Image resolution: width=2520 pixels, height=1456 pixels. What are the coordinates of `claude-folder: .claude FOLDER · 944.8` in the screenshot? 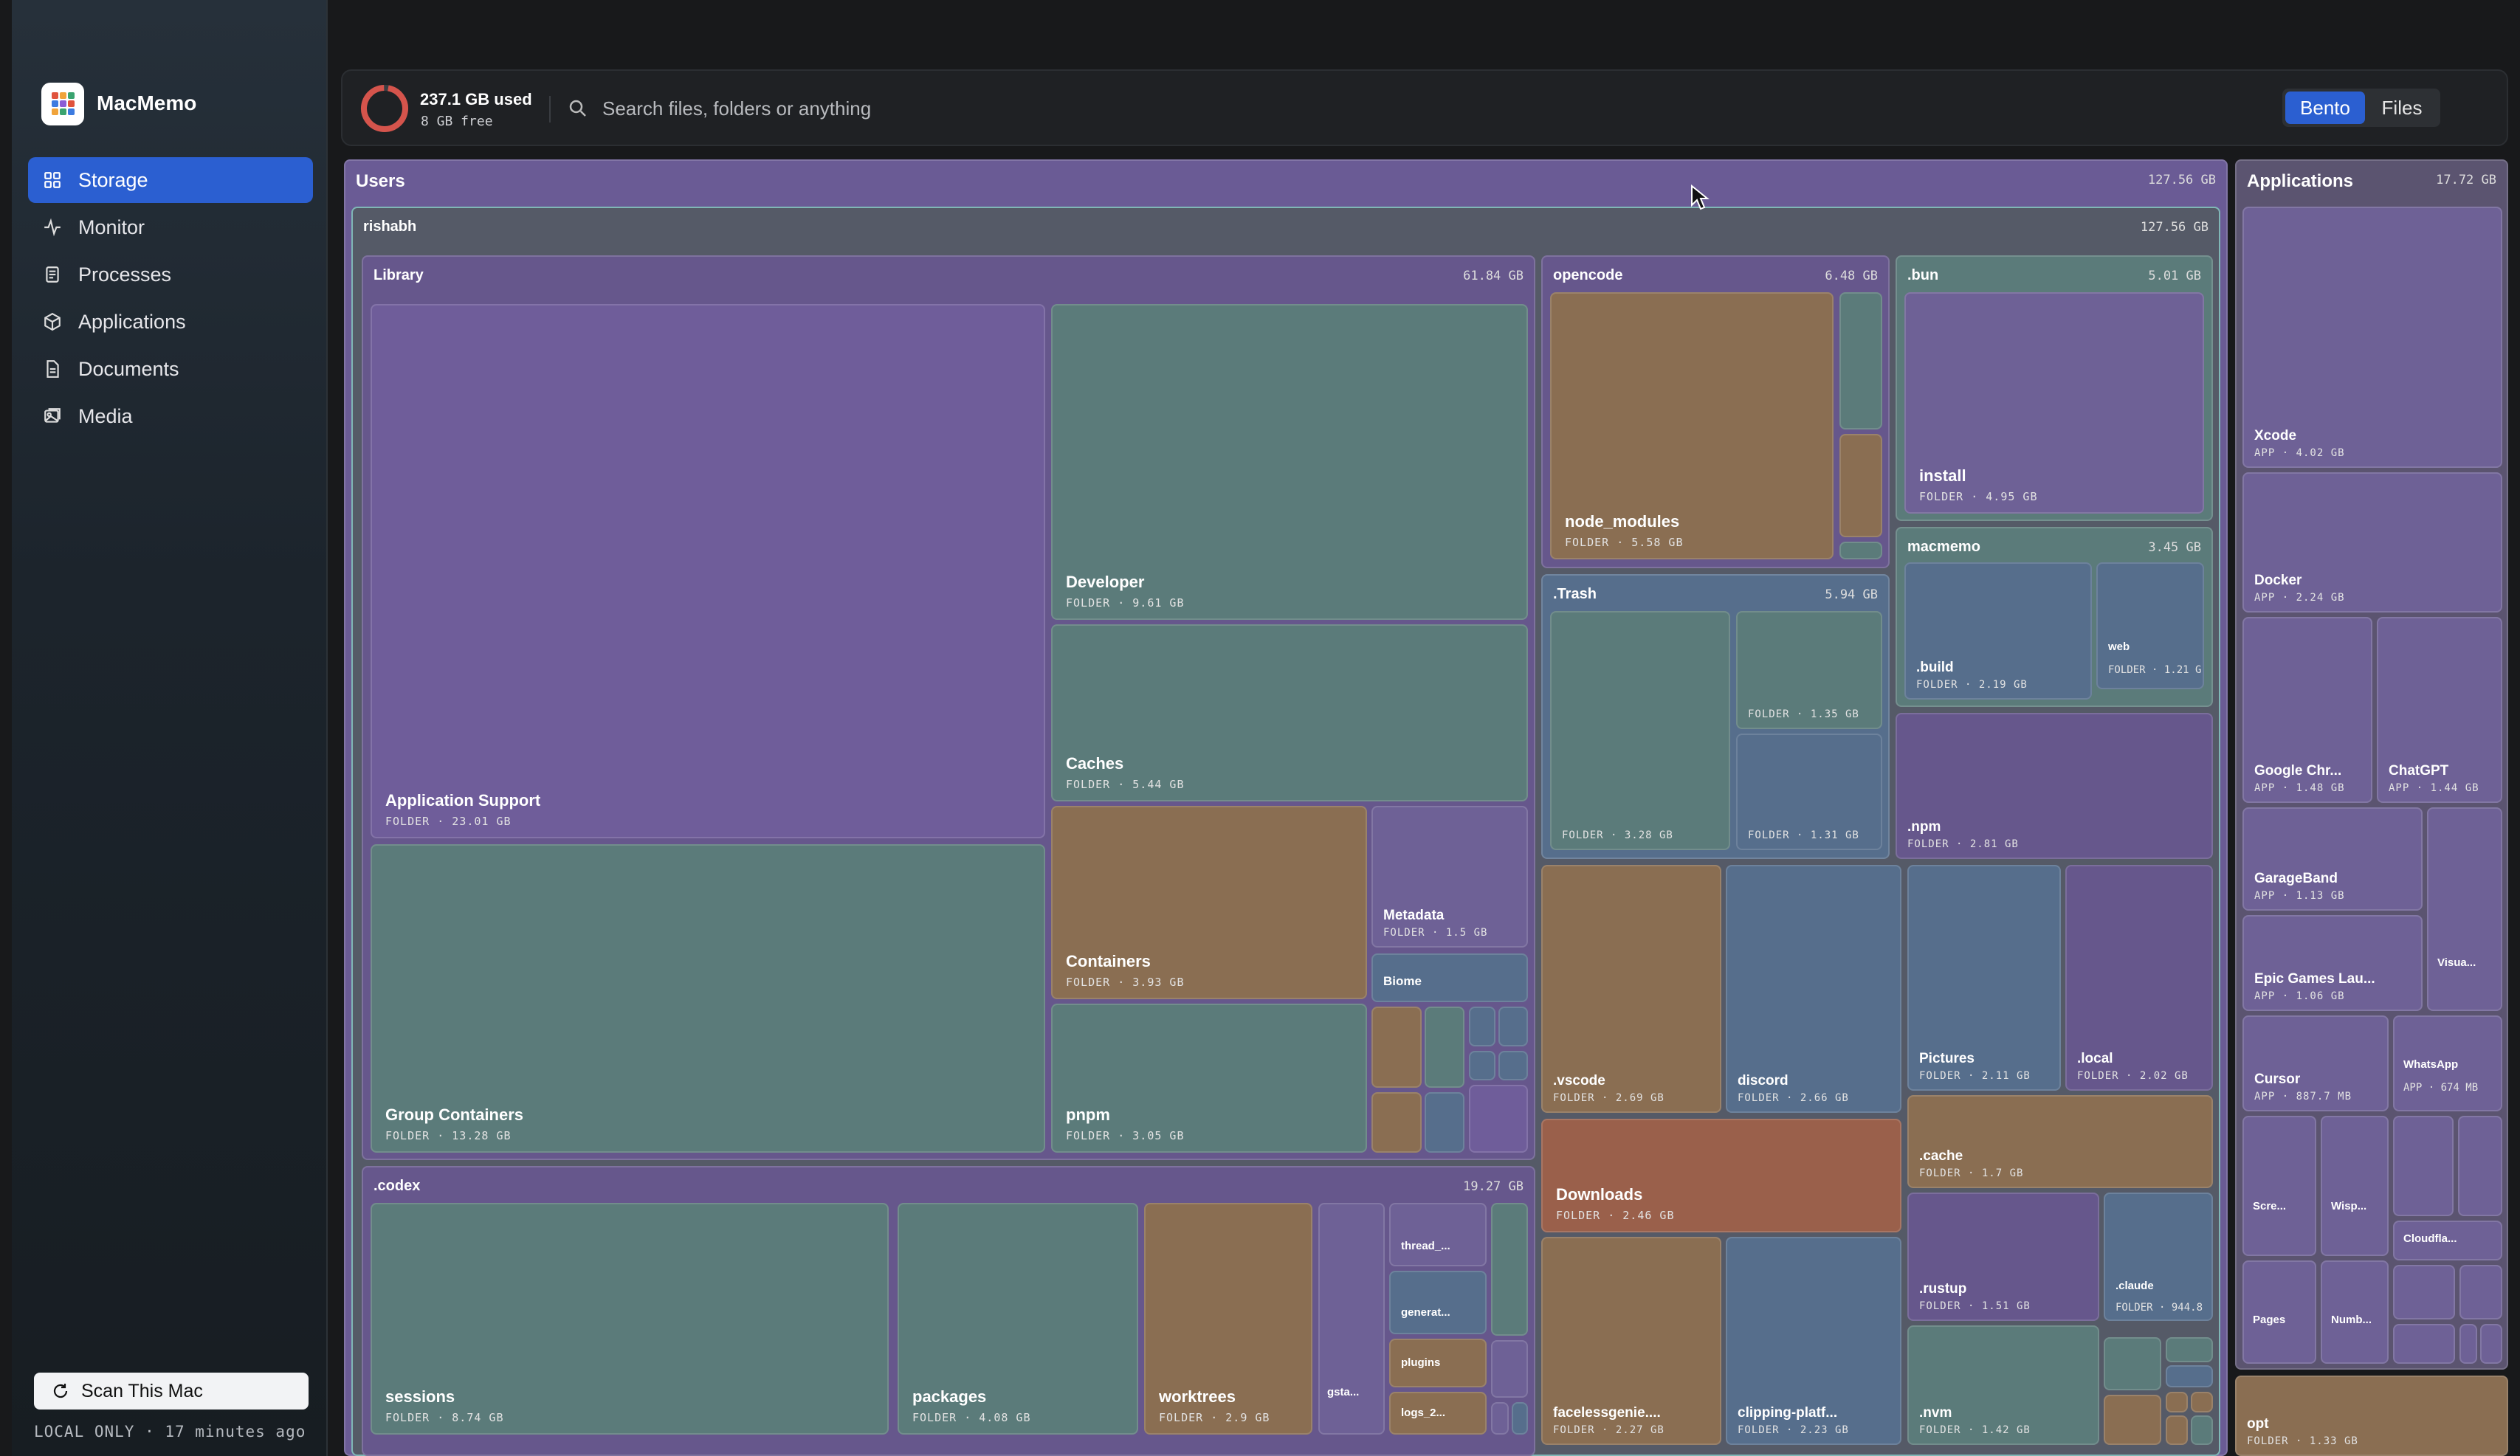 It's located at (2158, 1257).